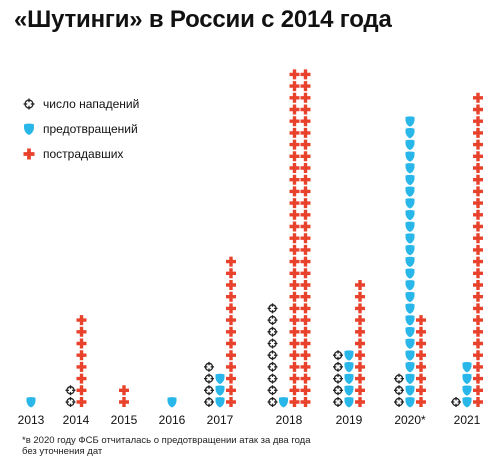 The image size is (502, 460). I want to click on x-tick-label: 2019, so click(349, 420).